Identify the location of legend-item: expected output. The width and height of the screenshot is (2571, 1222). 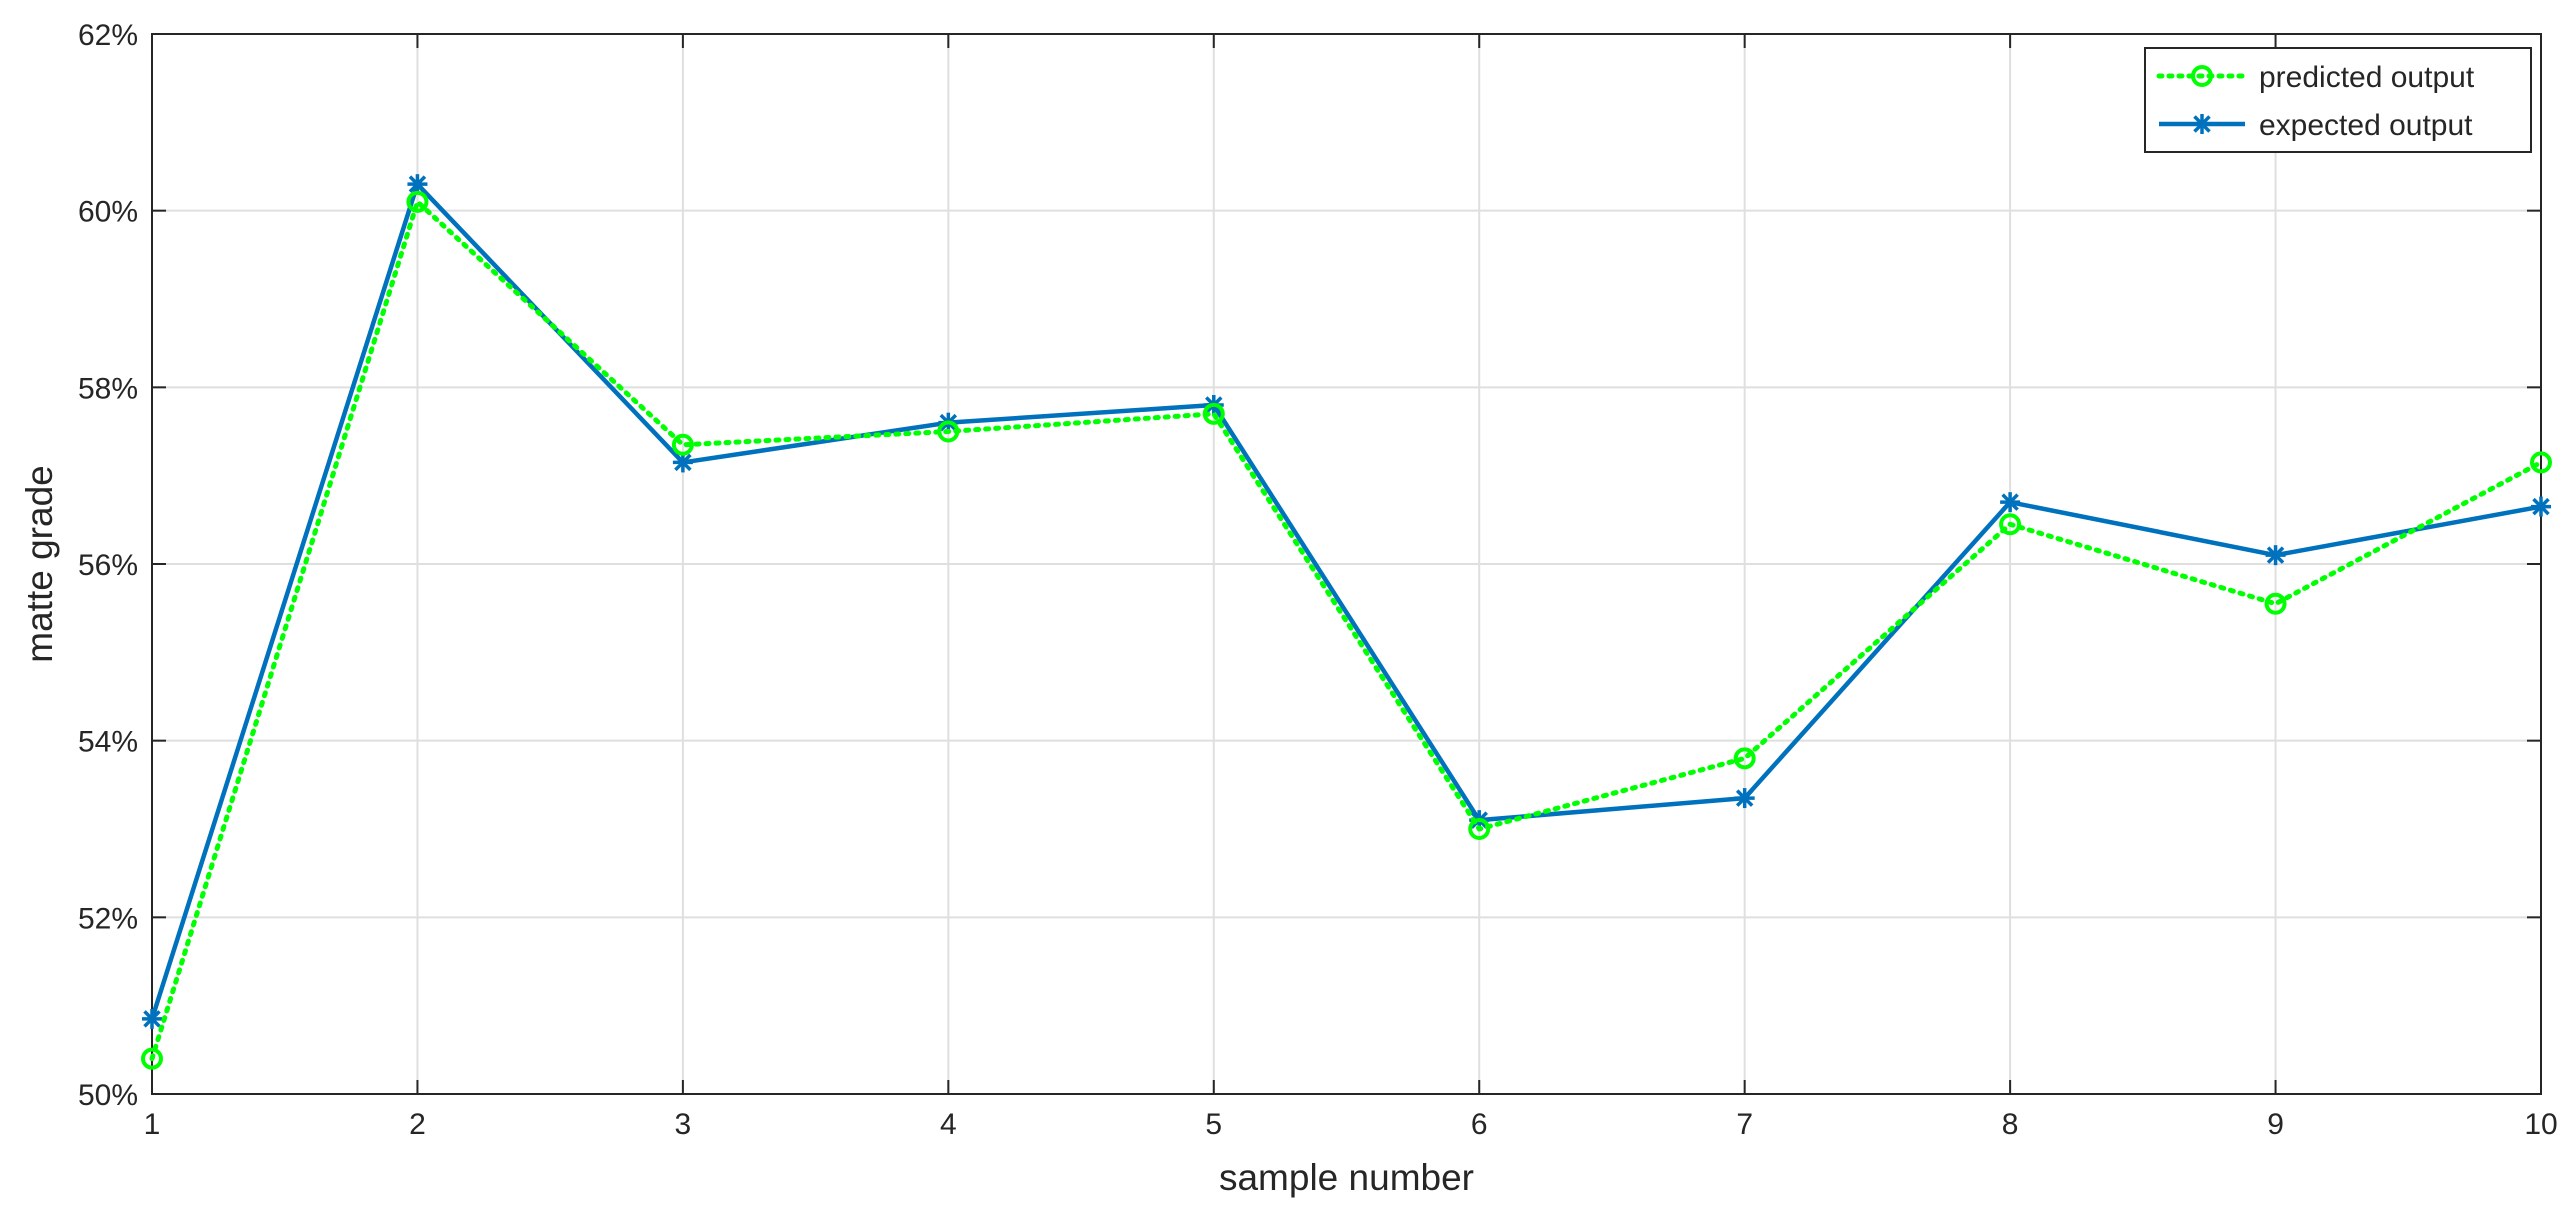
(2316, 125).